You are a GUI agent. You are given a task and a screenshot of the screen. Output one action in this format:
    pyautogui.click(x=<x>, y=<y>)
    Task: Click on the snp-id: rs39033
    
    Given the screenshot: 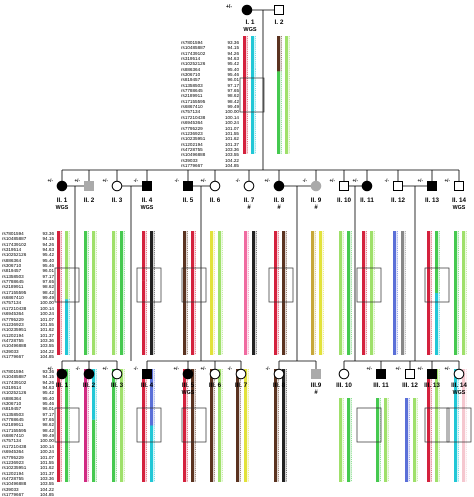 What is the action you would take?
    pyautogui.click(x=189, y=160)
    